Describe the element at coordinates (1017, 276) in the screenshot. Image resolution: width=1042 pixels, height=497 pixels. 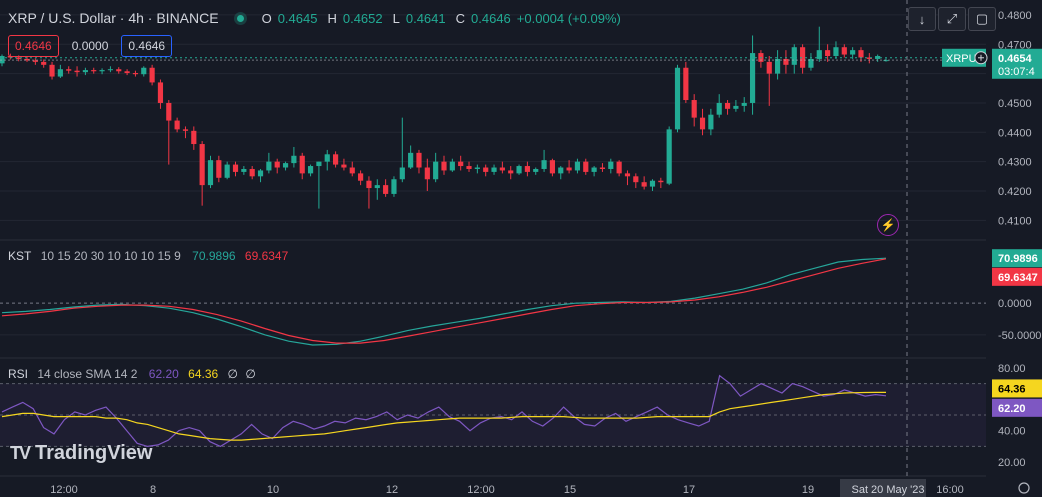
I see `kst-axis-label-bg` at that location.